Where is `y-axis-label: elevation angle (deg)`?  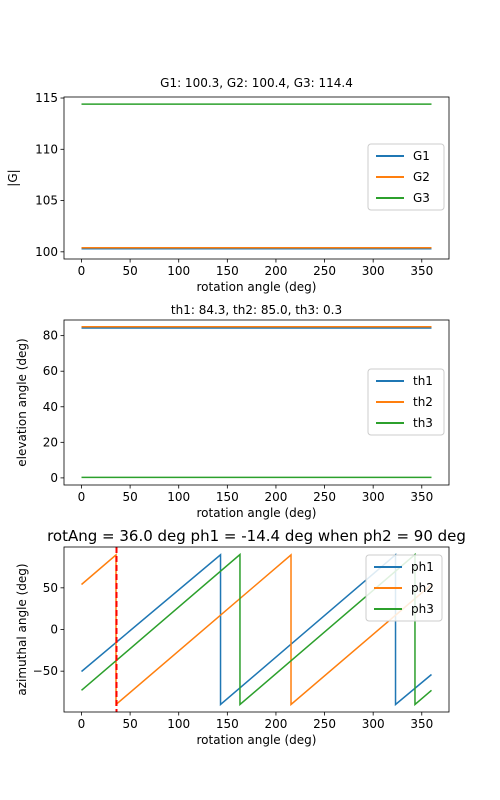
y-axis-label: elevation angle (deg) is located at coordinates (22, 402).